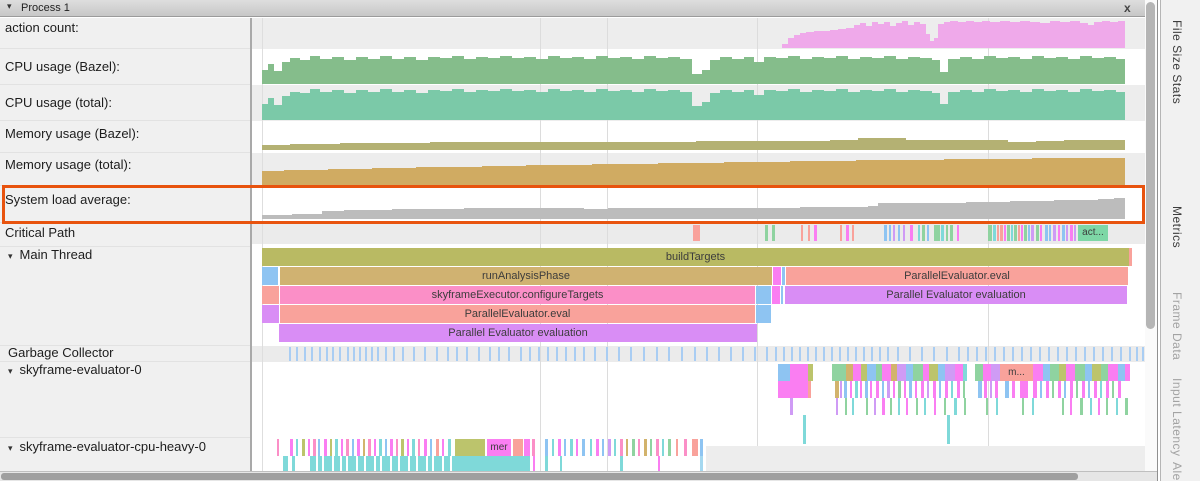 This screenshot has width=1200, height=481. I want to click on process-collapse-arrow-icon: ▾, so click(9, 6).